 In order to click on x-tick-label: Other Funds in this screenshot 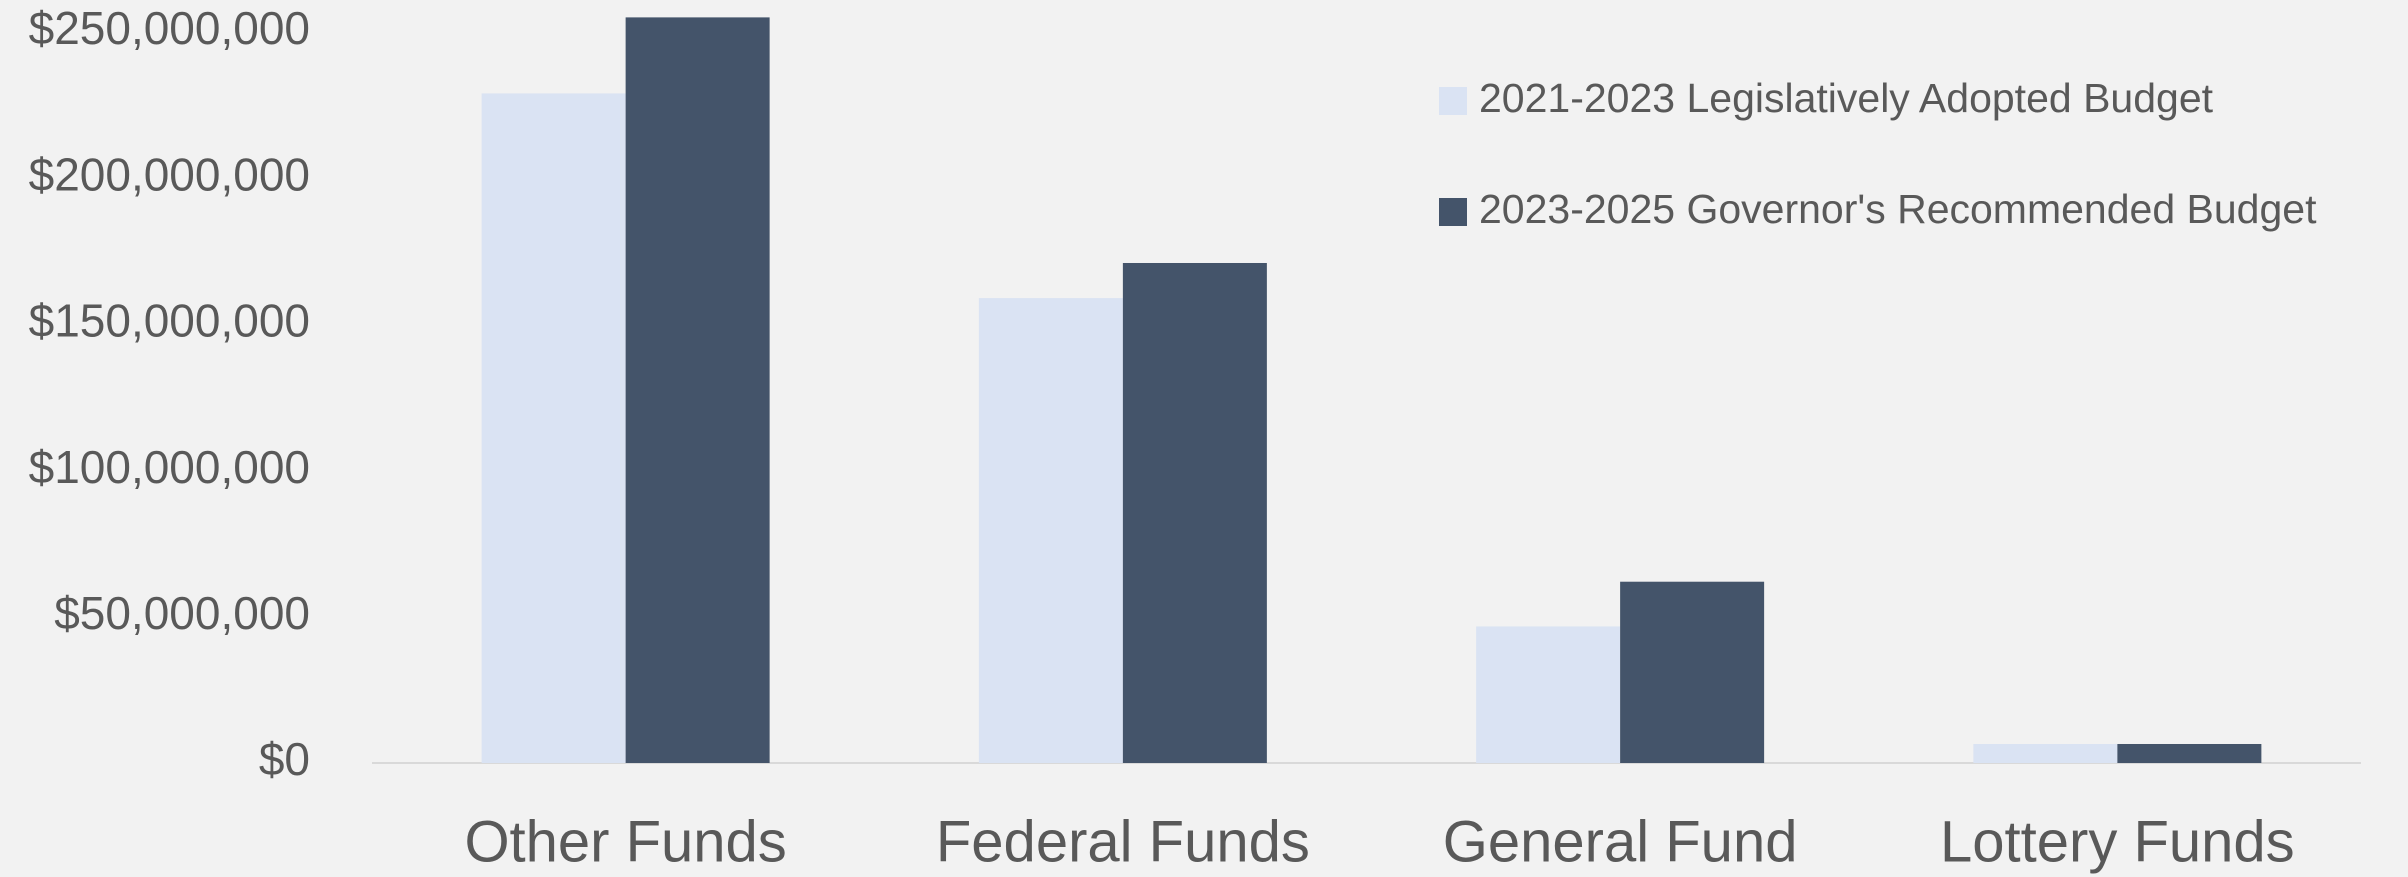, I will do `click(625, 841)`.